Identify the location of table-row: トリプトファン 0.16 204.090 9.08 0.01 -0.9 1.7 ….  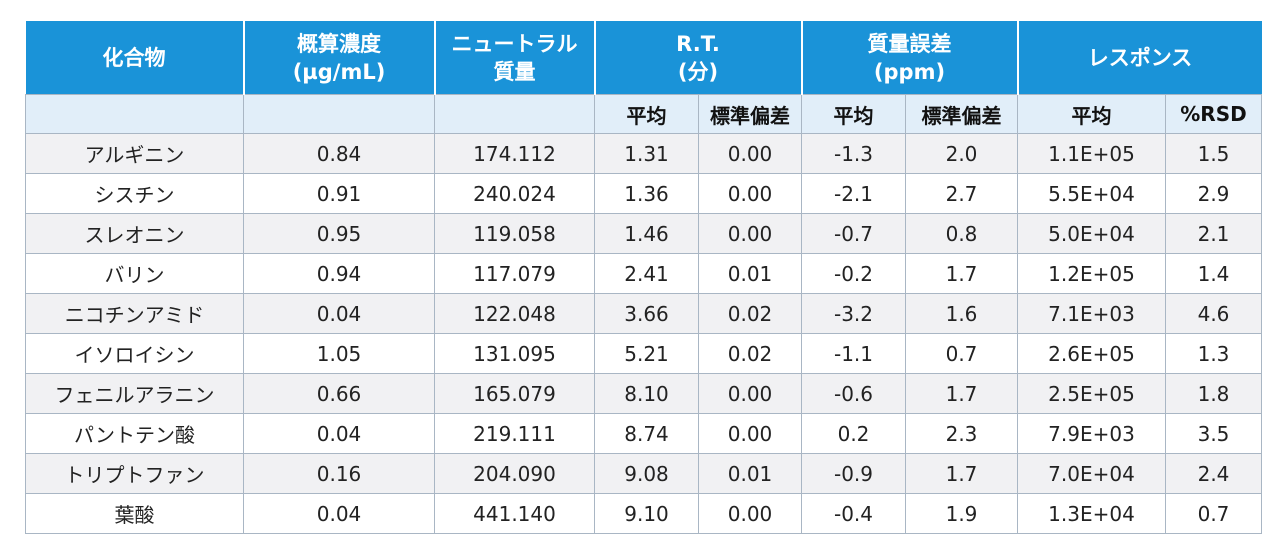
(643, 473).